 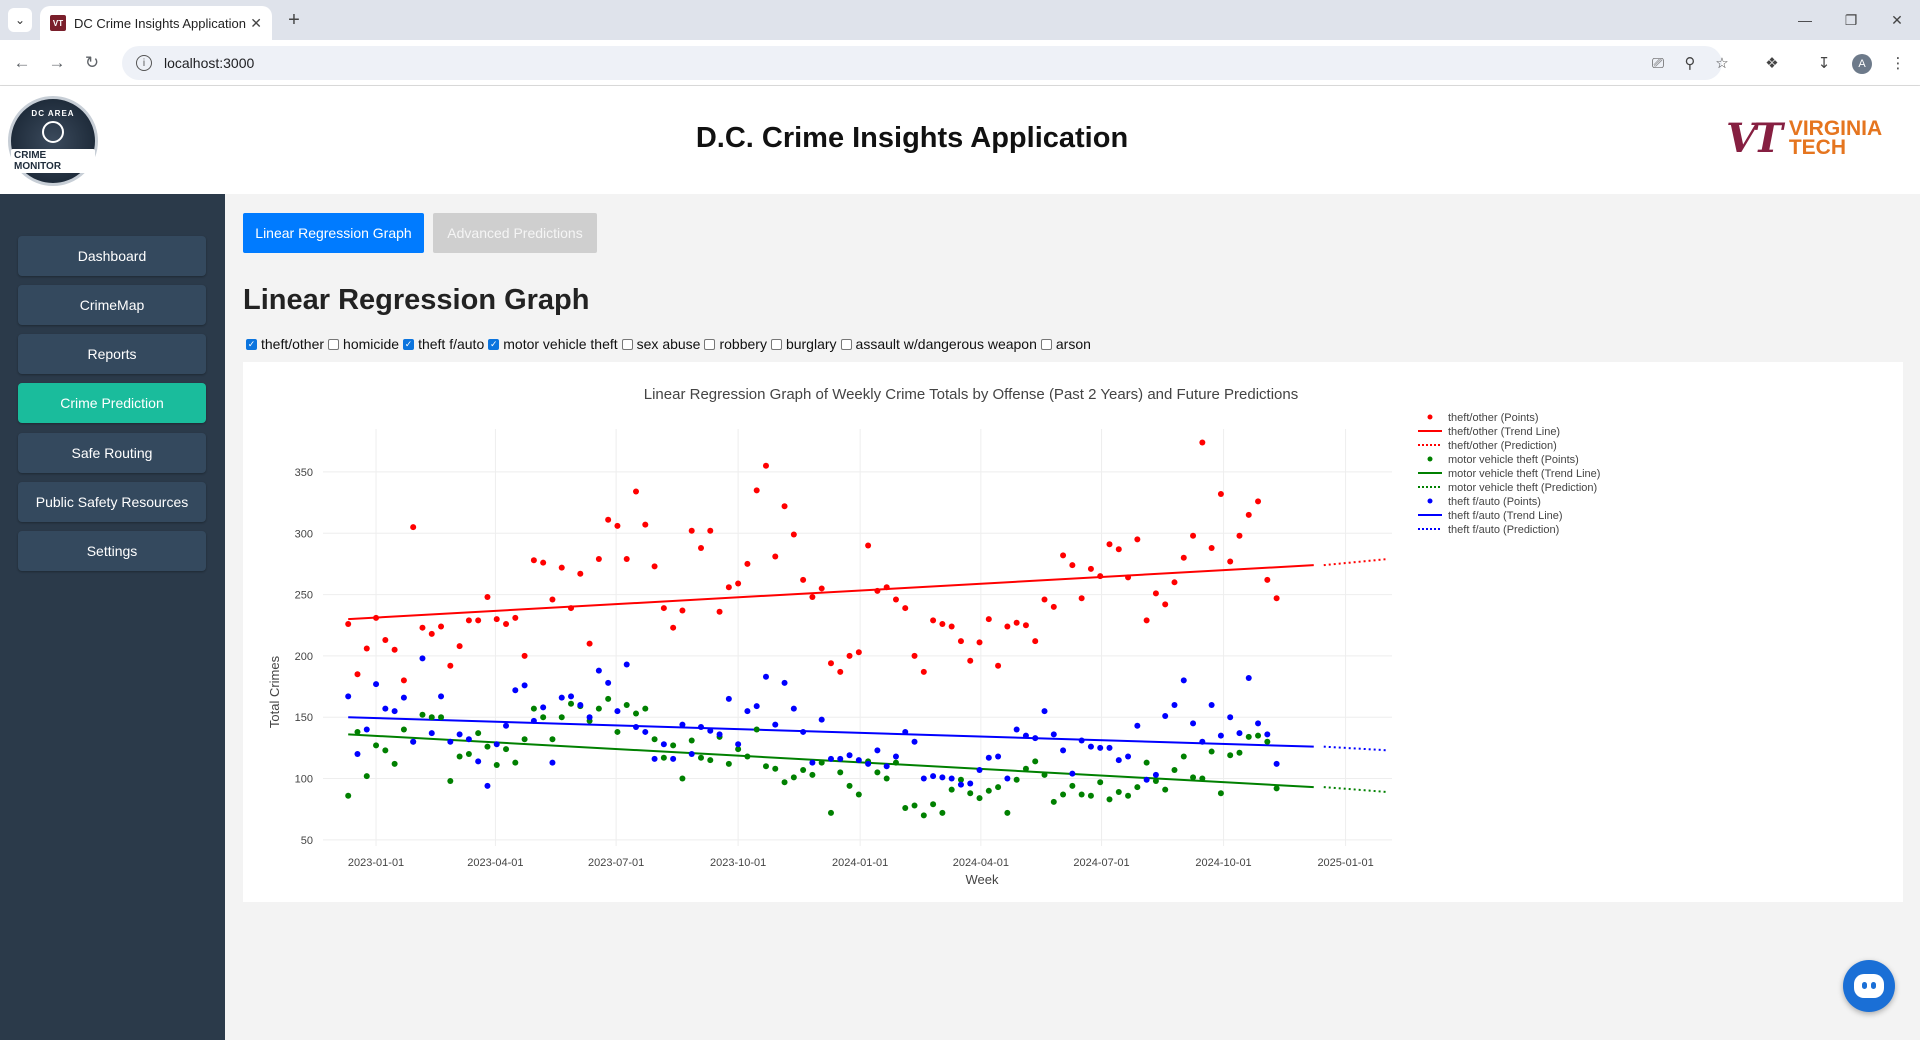 I want to click on profile-avatar: A, so click(x=1862, y=64).